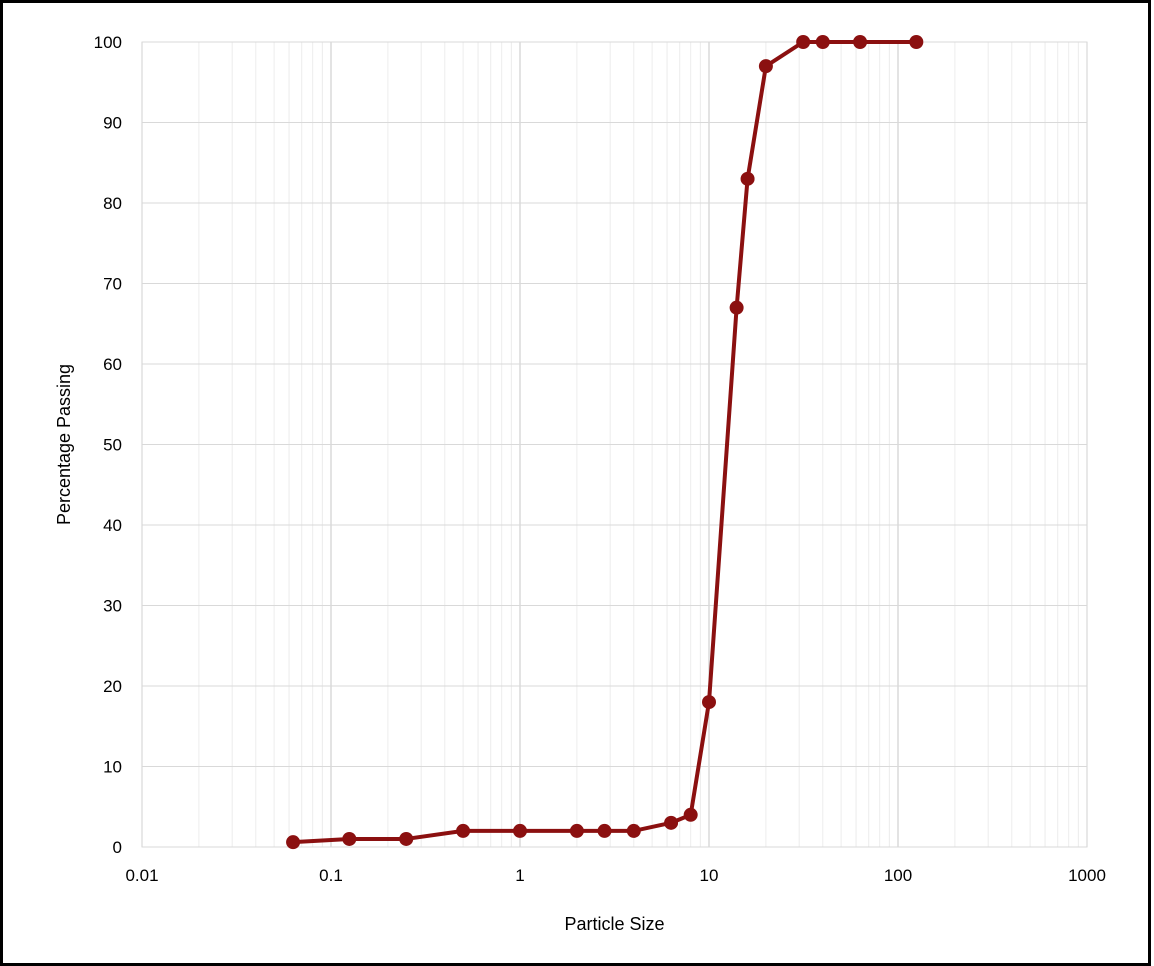  What do you see at coordinates (112, 767) in the screenshot?
I see `y-tick-label: 10` at bounding box center [112, 767].